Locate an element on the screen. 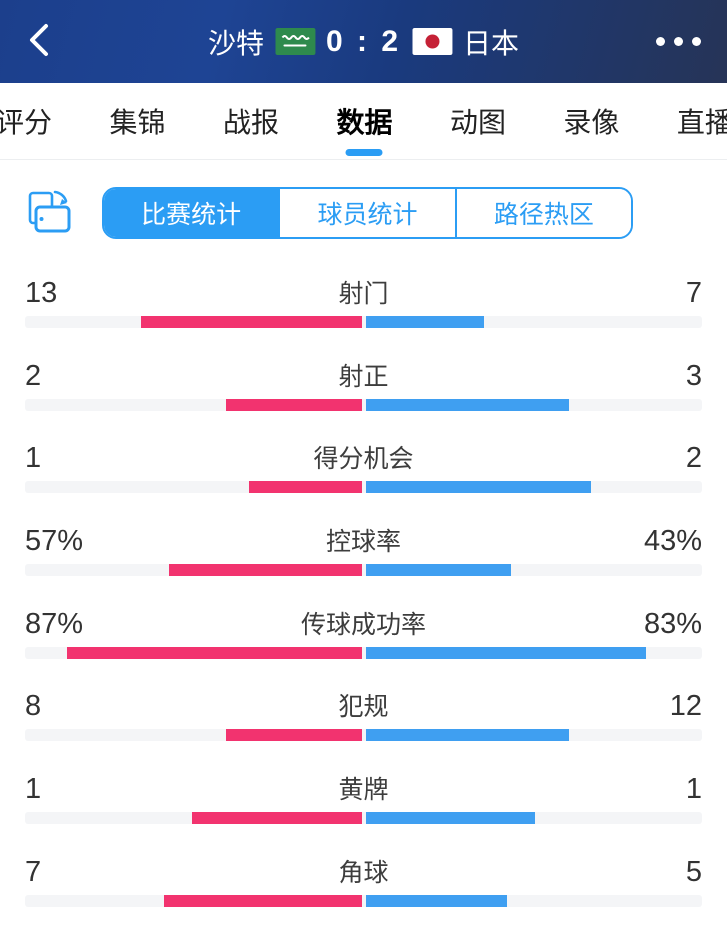  chevron-left-icon is located at coordinates (39, 41).